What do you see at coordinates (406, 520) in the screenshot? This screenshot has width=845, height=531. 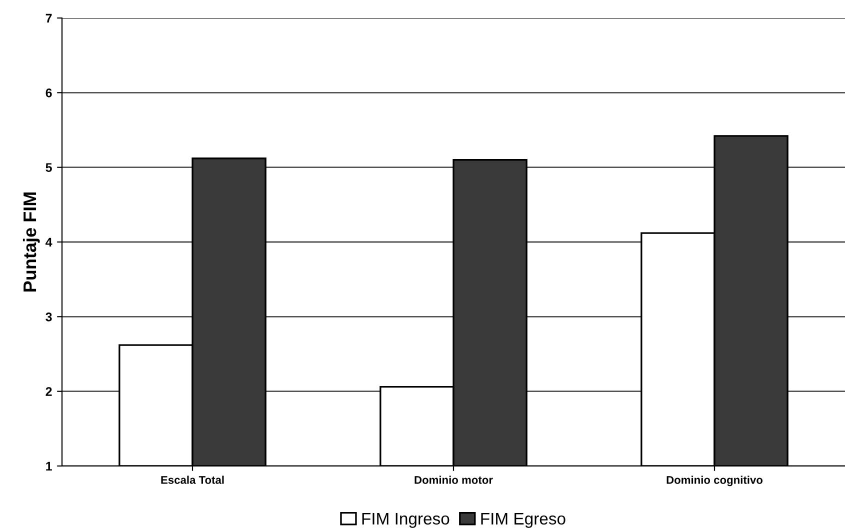 I see `legend-label: FIM Ingreso` at bounding box center [406, 520].